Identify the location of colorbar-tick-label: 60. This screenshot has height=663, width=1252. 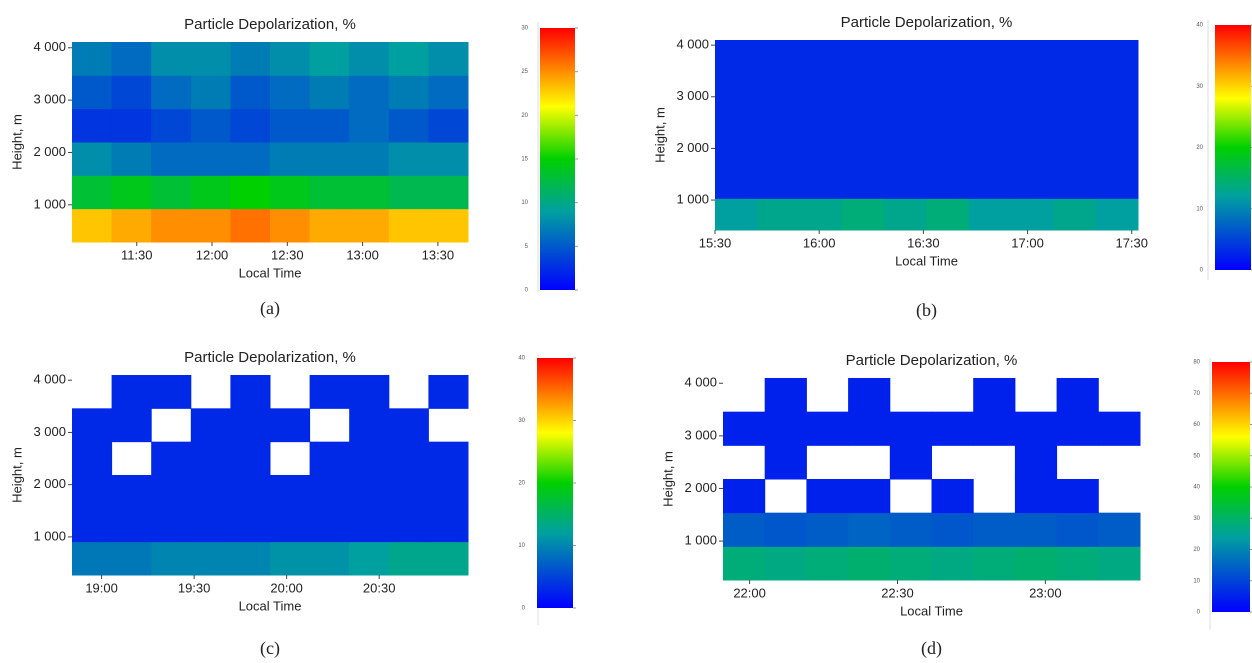
(1196, 425).